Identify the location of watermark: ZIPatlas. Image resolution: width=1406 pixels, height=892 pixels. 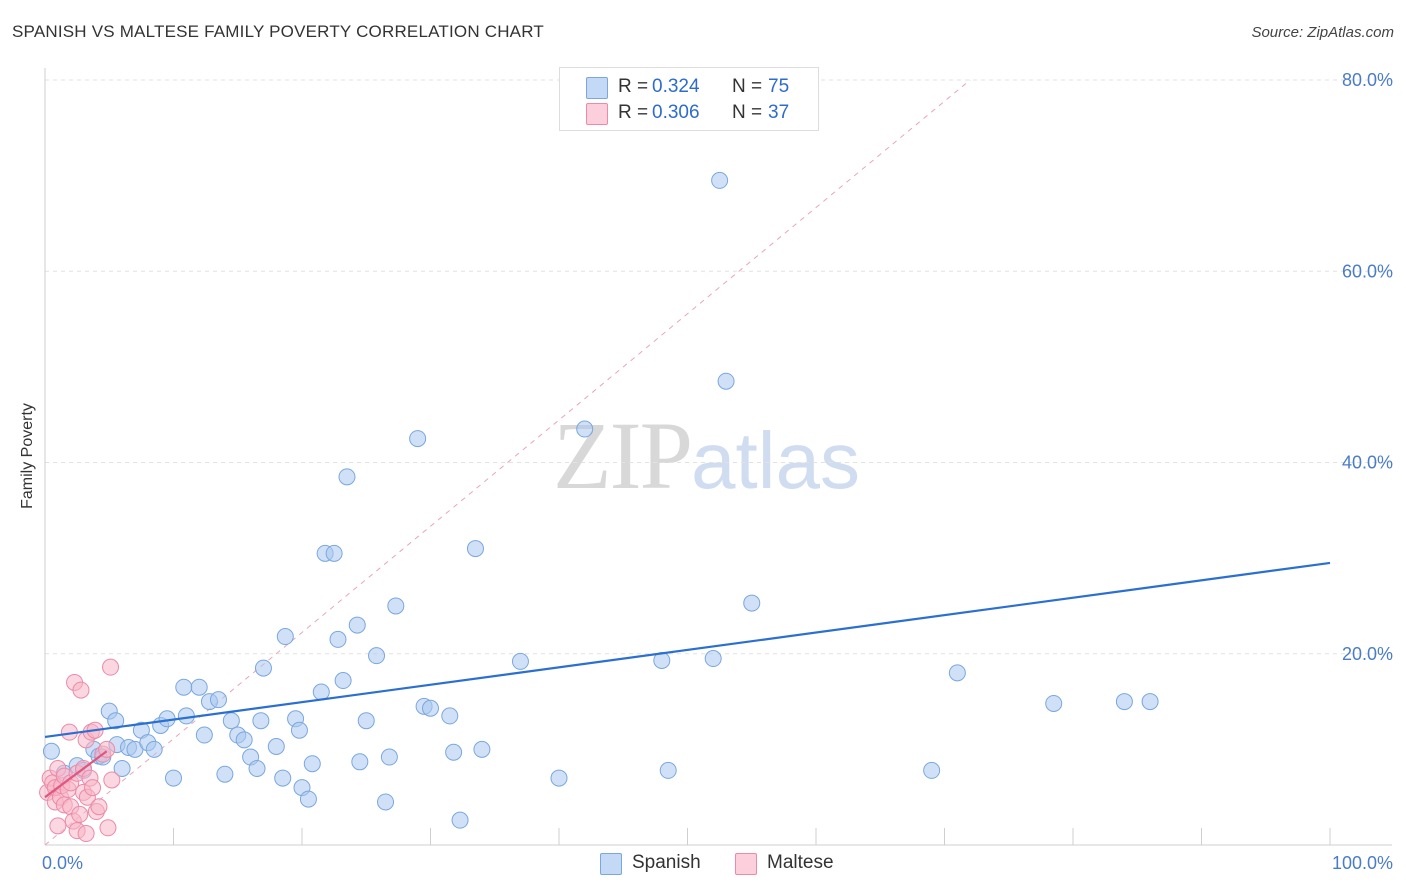
(706, 455).